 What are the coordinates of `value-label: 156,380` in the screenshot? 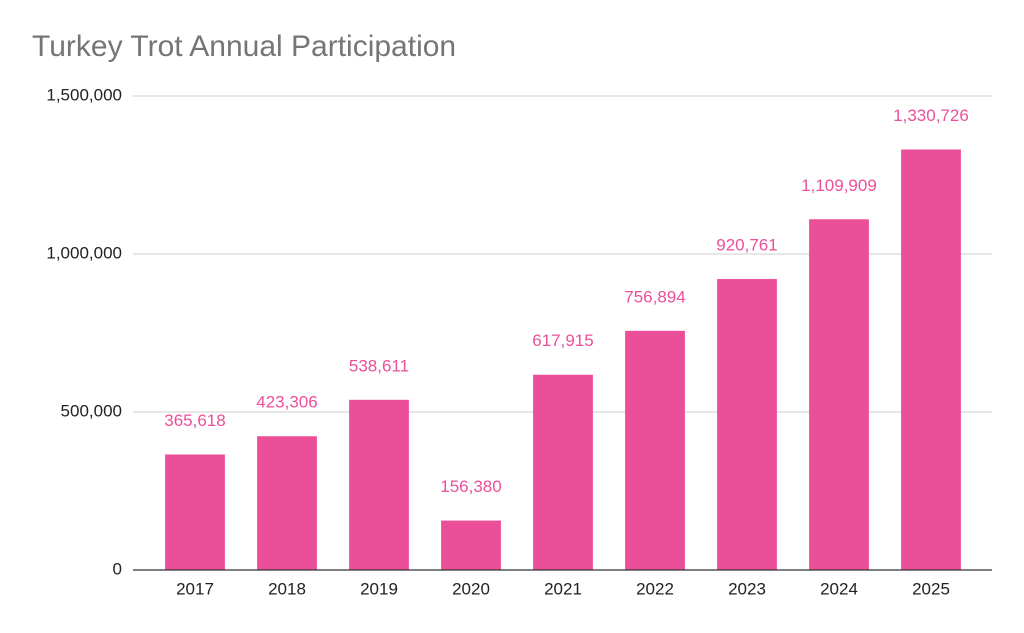 It's located at (470, 486).